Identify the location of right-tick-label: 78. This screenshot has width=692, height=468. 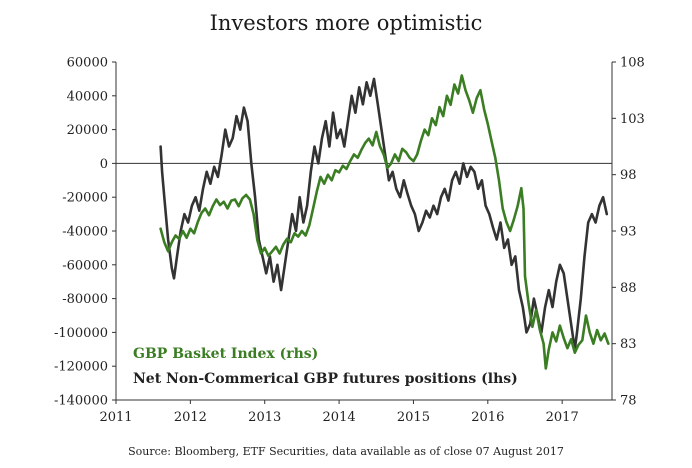
(628, 401).